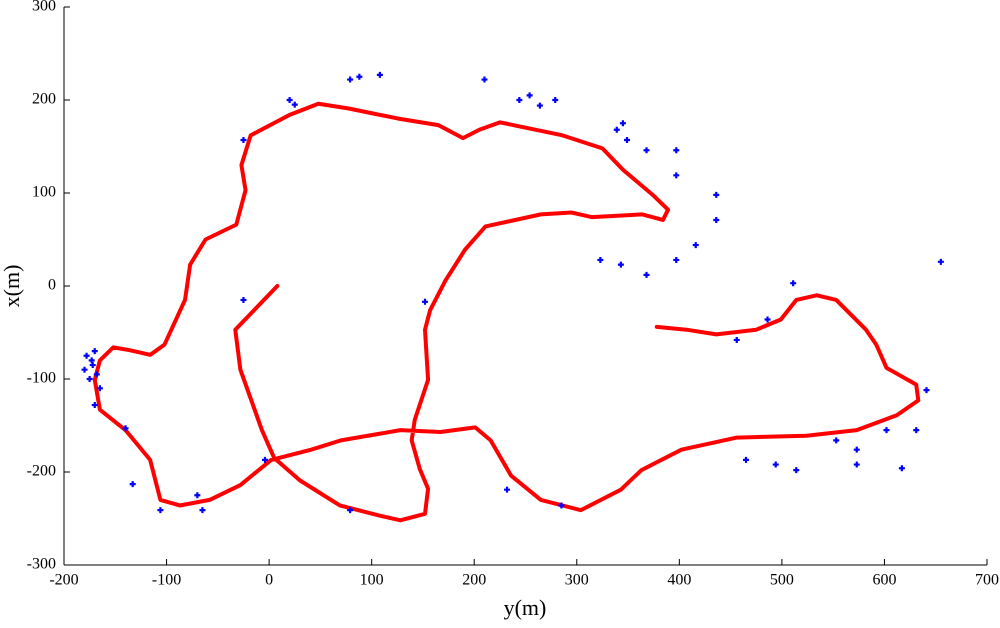  I want to click on y-tick-label: 0, so click(52, 285).